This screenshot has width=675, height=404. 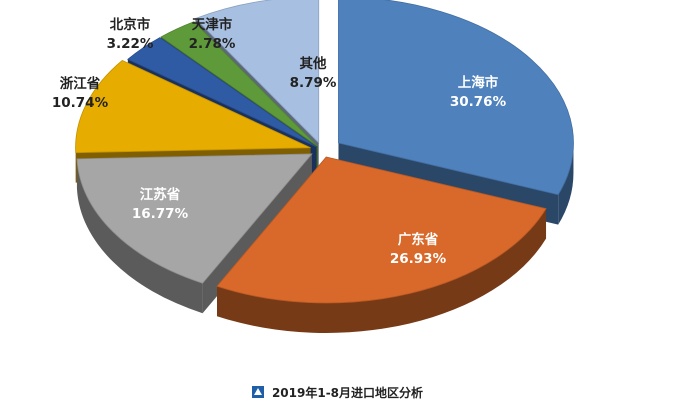 What do you see at coordinates (80, 103) in the screenshot?
I see `slice-percent: 10.74%` at bounding box center [80, 103].